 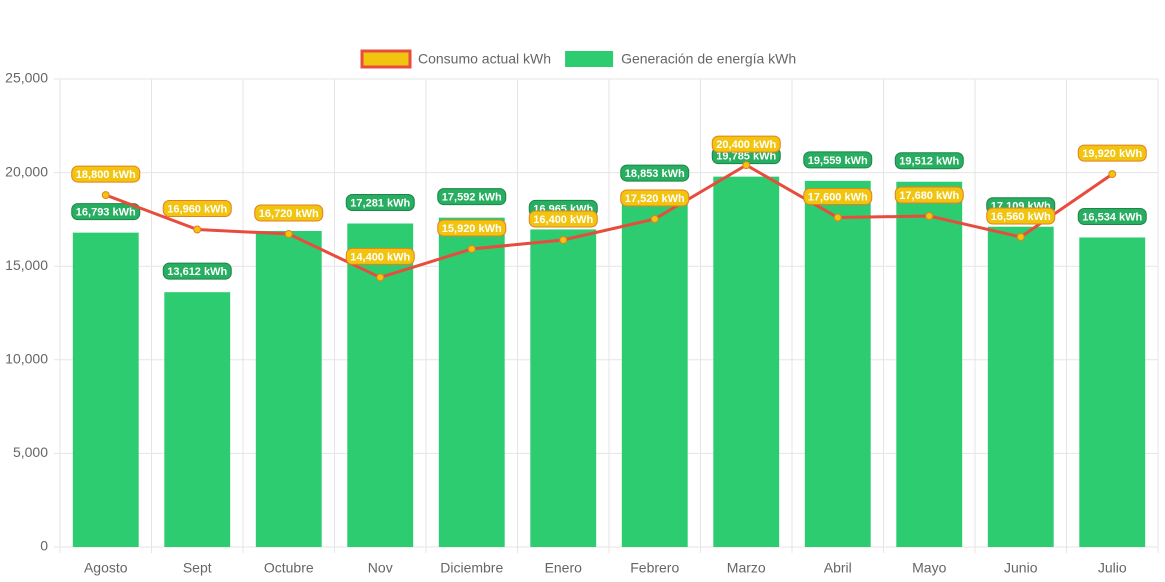 I want to click on value-label: 18,800 kWh, so click(x=106, y=175).